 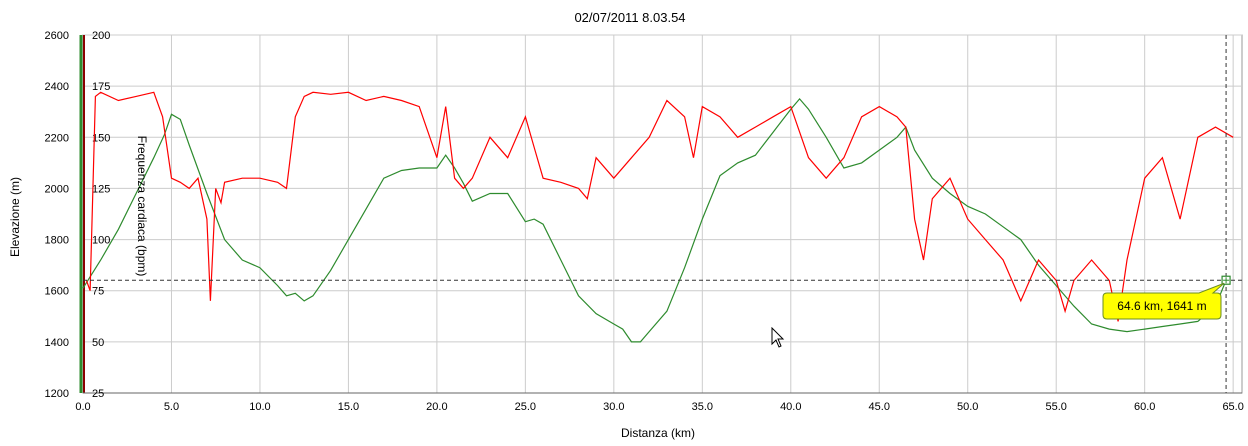 I want to click on y-right-tick-label: 75, so click(x=98, y=292).